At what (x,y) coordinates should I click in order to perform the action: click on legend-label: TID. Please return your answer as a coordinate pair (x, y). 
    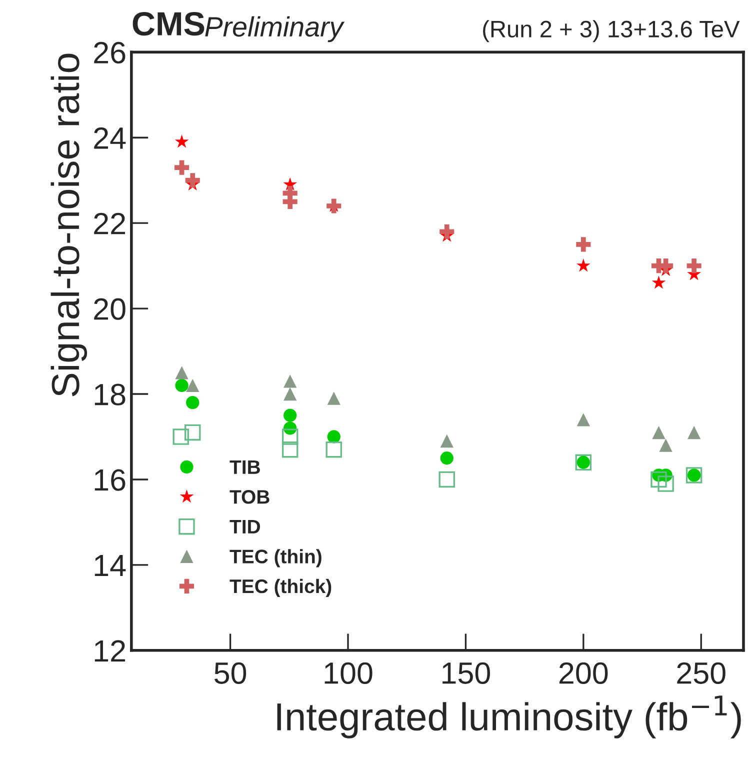
    Looking at the image, I should click on (245, 527).